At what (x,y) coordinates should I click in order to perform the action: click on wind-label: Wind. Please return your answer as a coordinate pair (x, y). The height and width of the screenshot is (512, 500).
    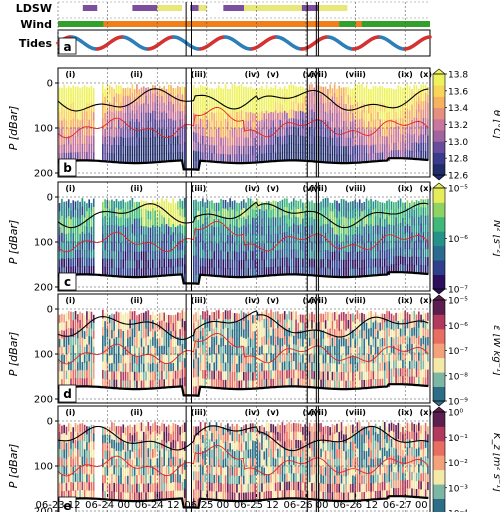
    Looking at the image, I should click on (36, 24).